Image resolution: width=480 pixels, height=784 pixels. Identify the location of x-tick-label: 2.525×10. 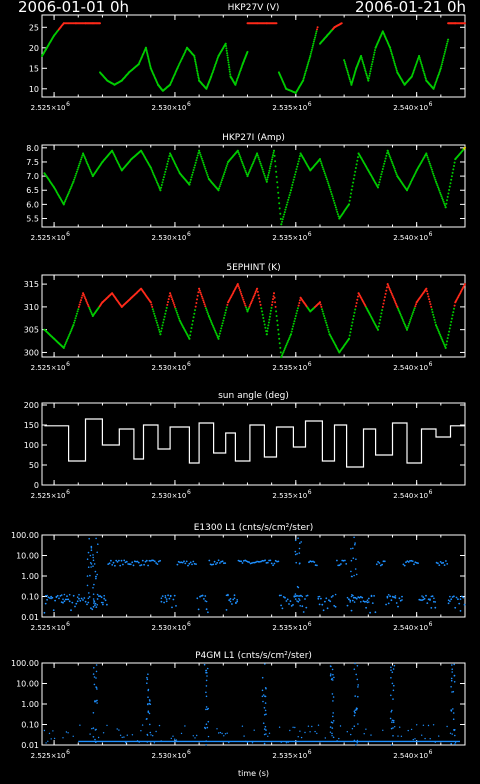
(48, 238).